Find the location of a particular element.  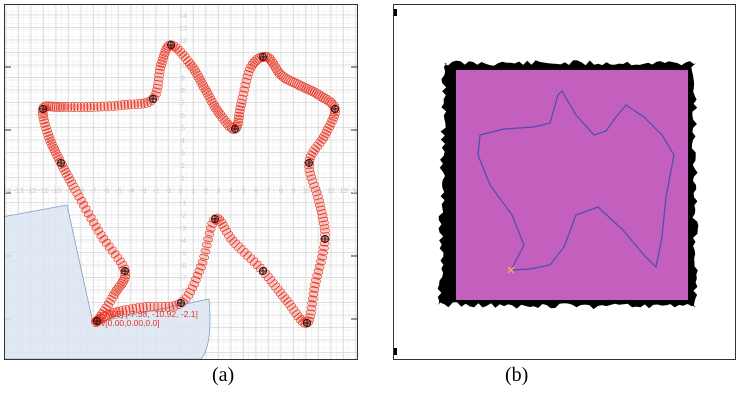

caption-b: (b) is located at coordinates (517, 375).